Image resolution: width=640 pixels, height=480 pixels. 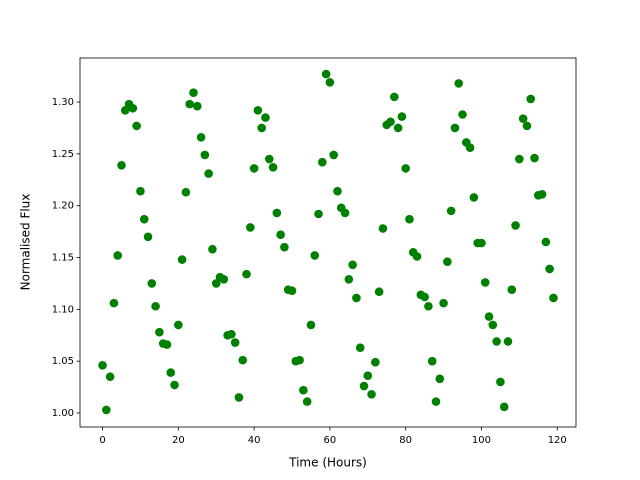 What do you see at coordinates (327, 463) in the screenshot?
I see `x-axis-label: Time (Hours)` at bounding box center [327, 463].